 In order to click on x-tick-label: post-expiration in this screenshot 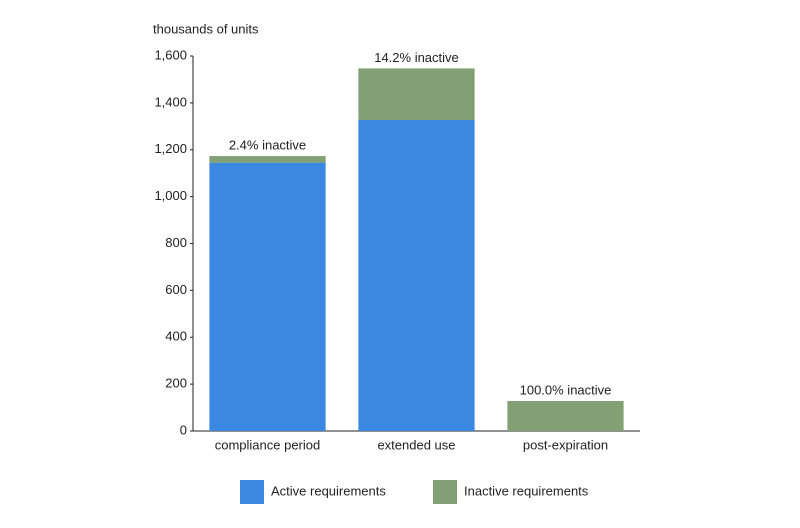, I will do `click(565, 444)`.